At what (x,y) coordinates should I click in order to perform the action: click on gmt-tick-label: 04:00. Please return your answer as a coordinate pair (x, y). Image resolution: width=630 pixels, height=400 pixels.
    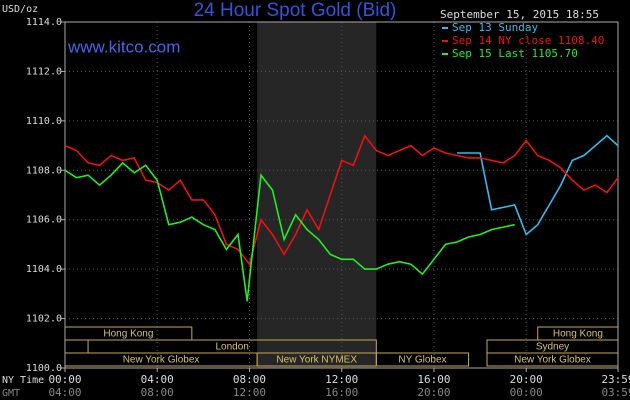
    Looking at the image, I should click on (64, 392).